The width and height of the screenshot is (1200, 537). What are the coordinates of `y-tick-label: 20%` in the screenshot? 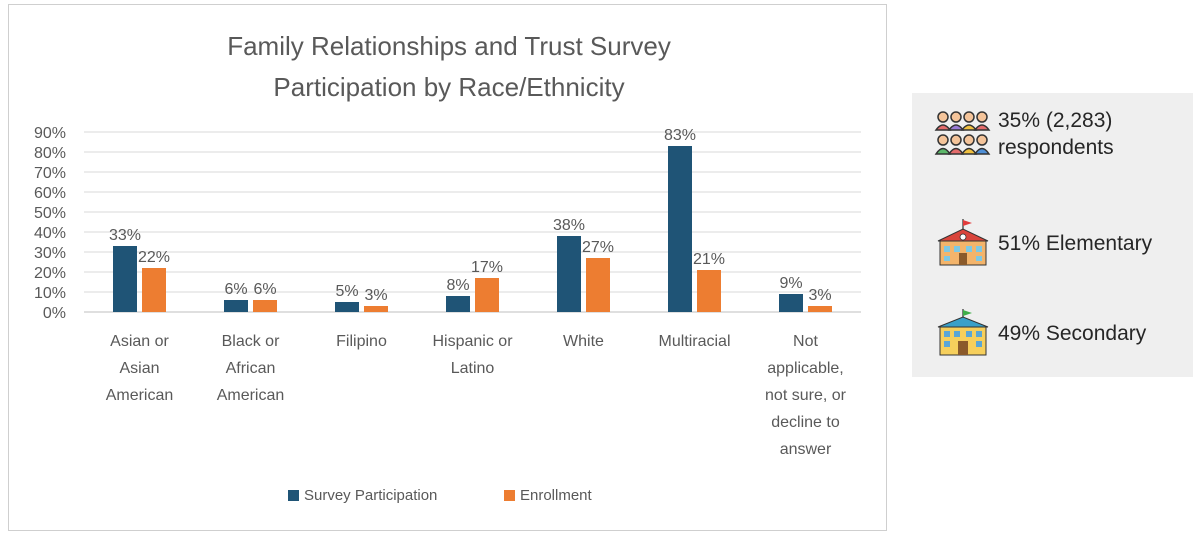 It's located at (50, 273).